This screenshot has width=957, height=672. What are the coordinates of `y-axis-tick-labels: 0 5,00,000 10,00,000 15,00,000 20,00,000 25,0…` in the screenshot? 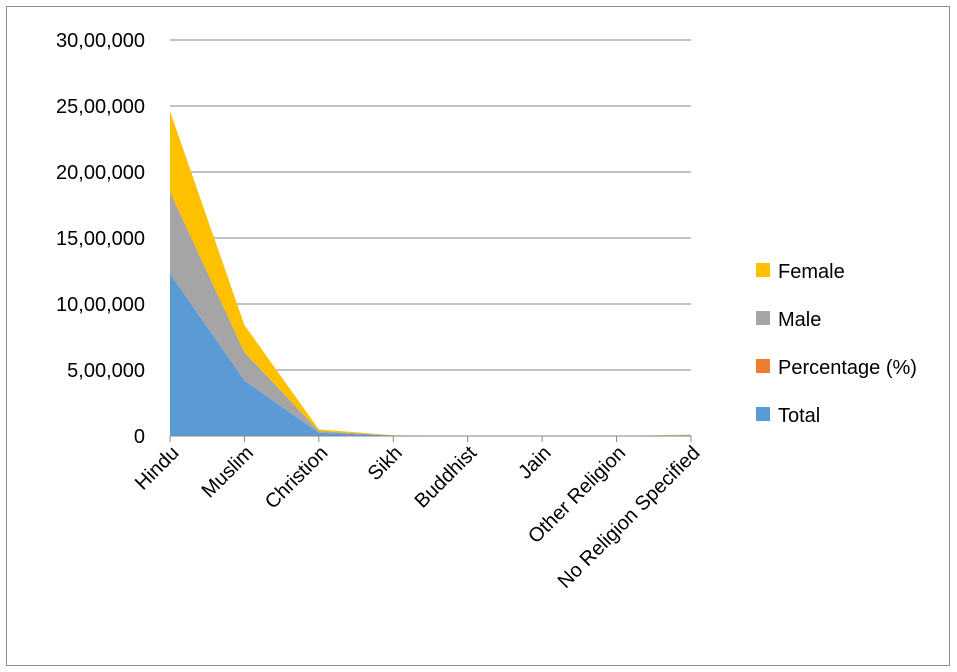 It's located at (100, 239).